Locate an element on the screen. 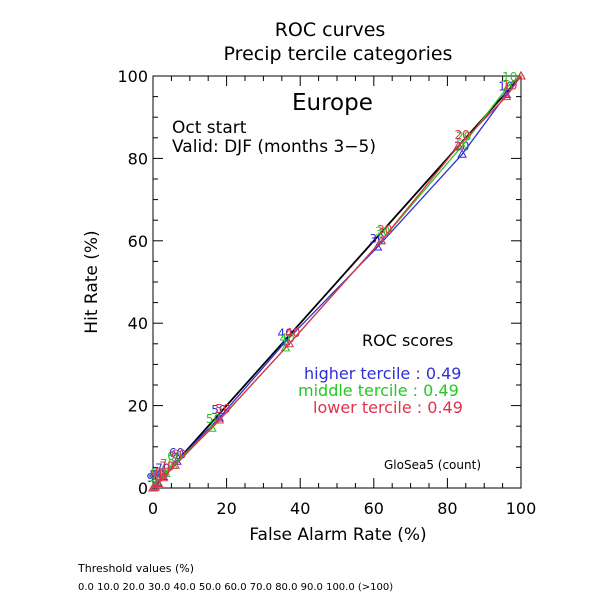 This screenshot has height=600, width=600. threshold-label-middle-tercile: 10 is located at coordinates (509, 77).